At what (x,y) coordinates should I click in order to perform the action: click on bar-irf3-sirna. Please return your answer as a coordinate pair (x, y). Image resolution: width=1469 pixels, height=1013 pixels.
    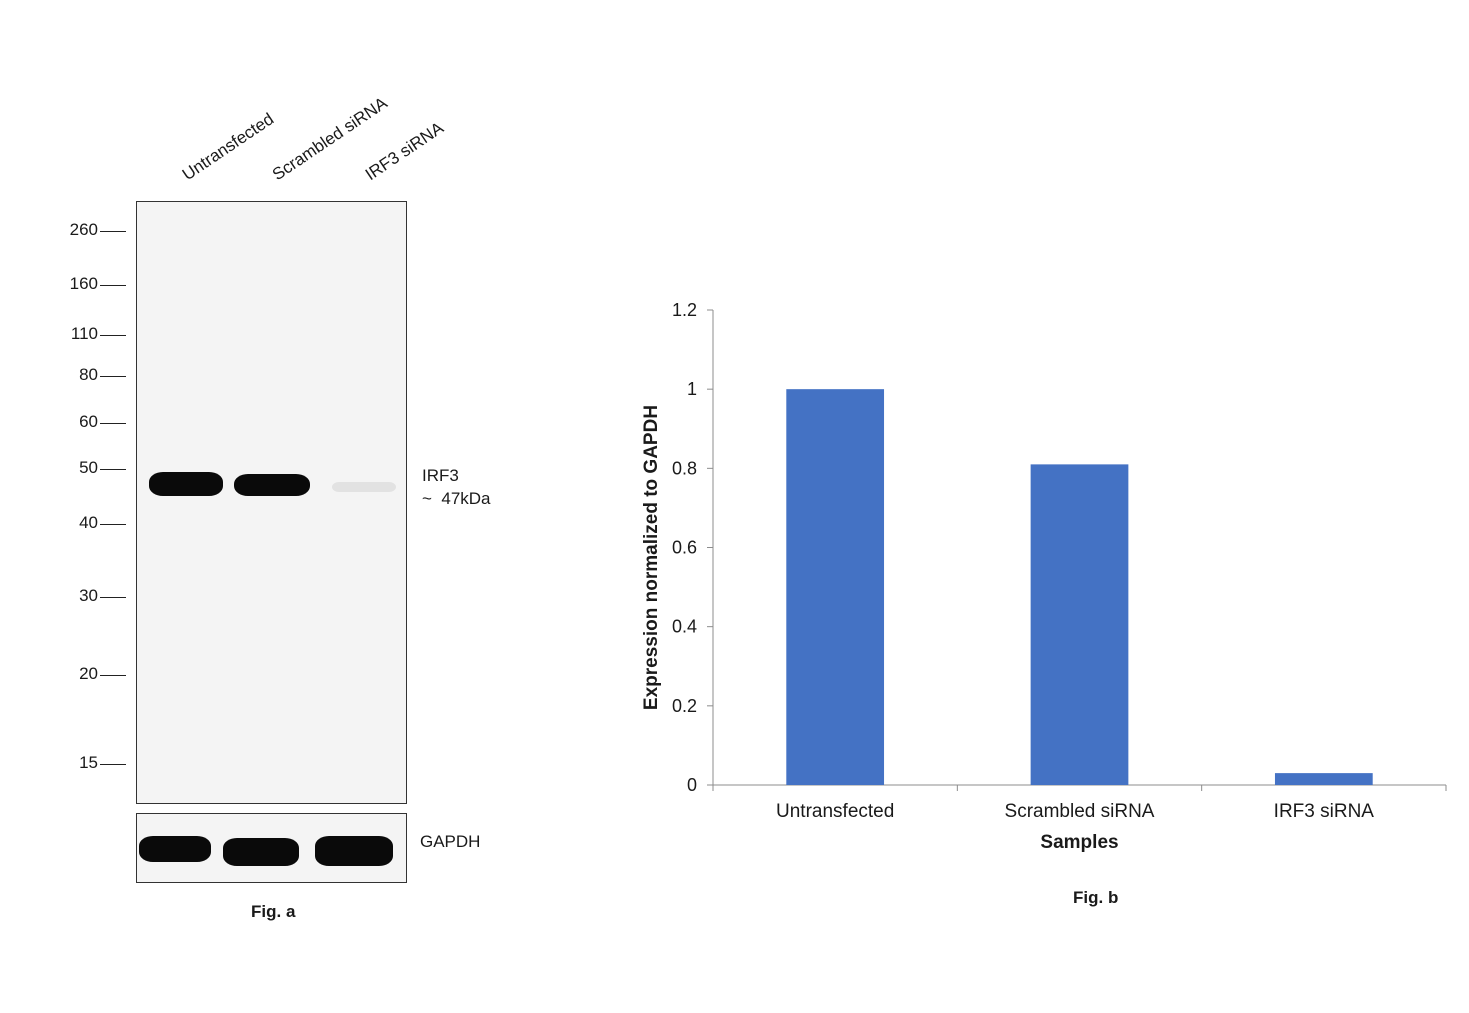
    Looking at the image, I should click on (1323, 779).